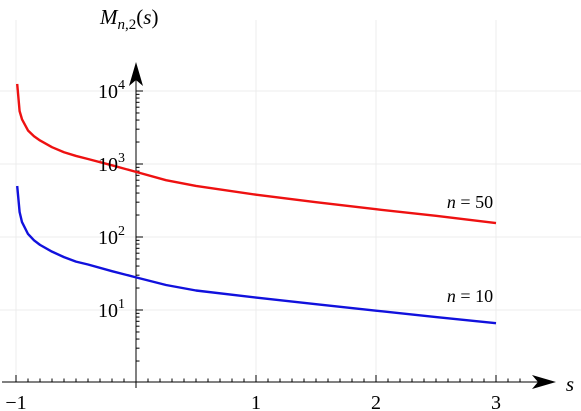 This screenshot has width=581, height=411. I want to click on x-axis-arrow, so click(544, 382).